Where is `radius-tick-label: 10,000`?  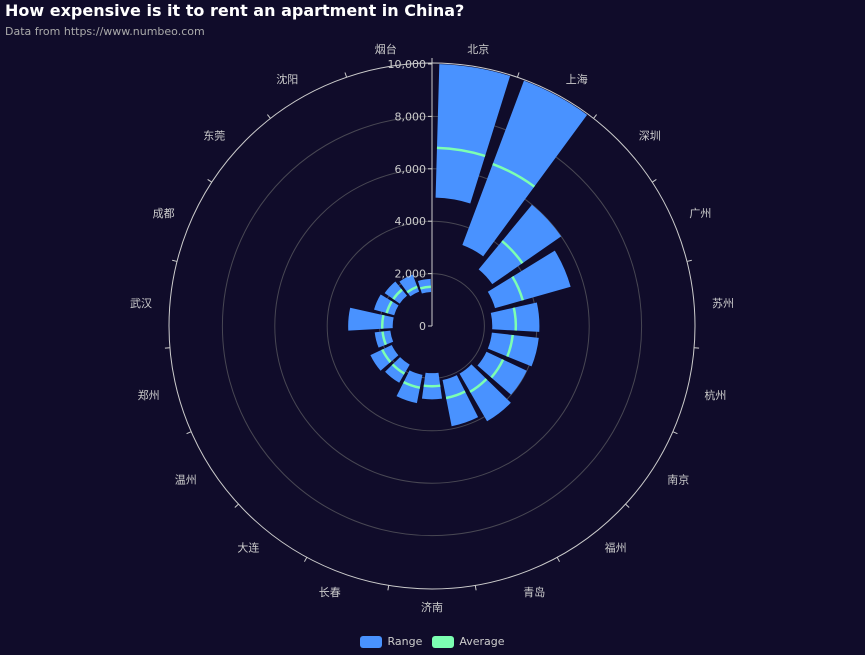 radius-tick-label: 10,000 is located at coordinates (407, 64).